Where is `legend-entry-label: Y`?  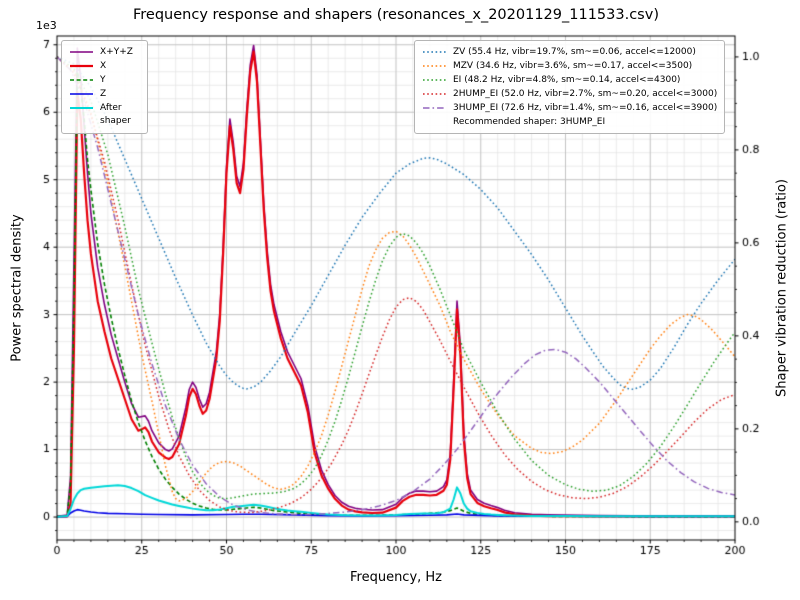 legend-entry-label: Y is located at coordinates (103, 80).